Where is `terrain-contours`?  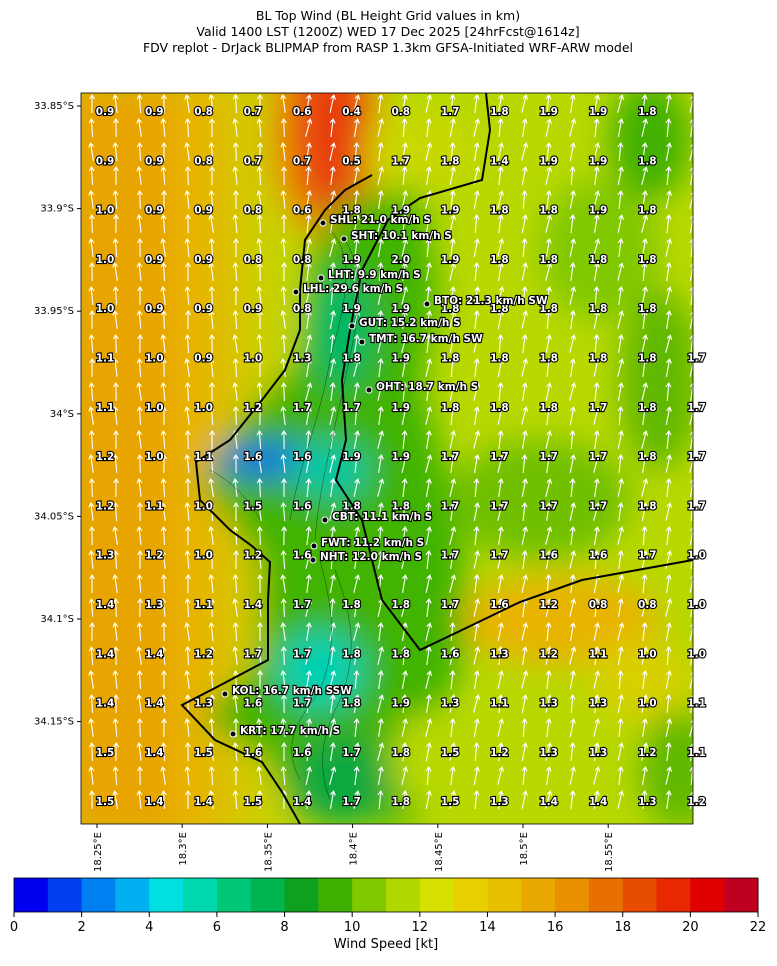 terrain-contours is located at coordinates (284, 515).